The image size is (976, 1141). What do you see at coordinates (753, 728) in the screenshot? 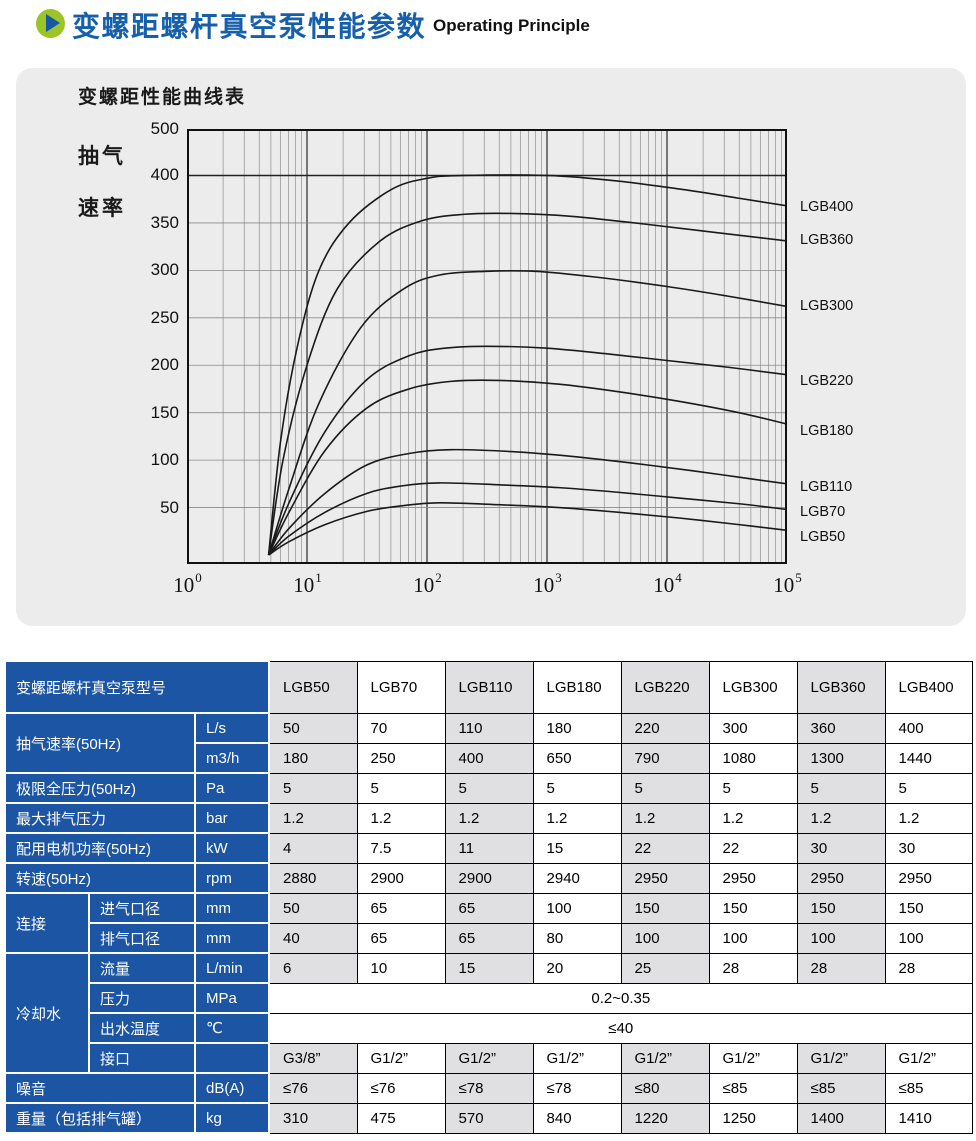
I see `table-cell: 300` at bounding box center [753, 728].